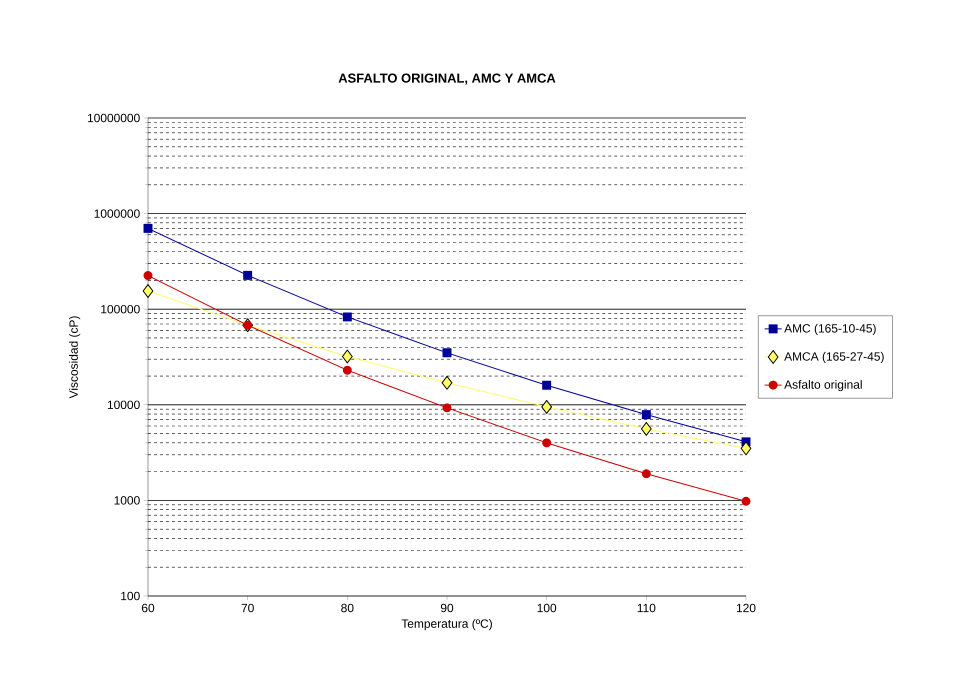 The image size is (974, 680). I want to click on y-tick-label: 10000000, so click(114, 118).